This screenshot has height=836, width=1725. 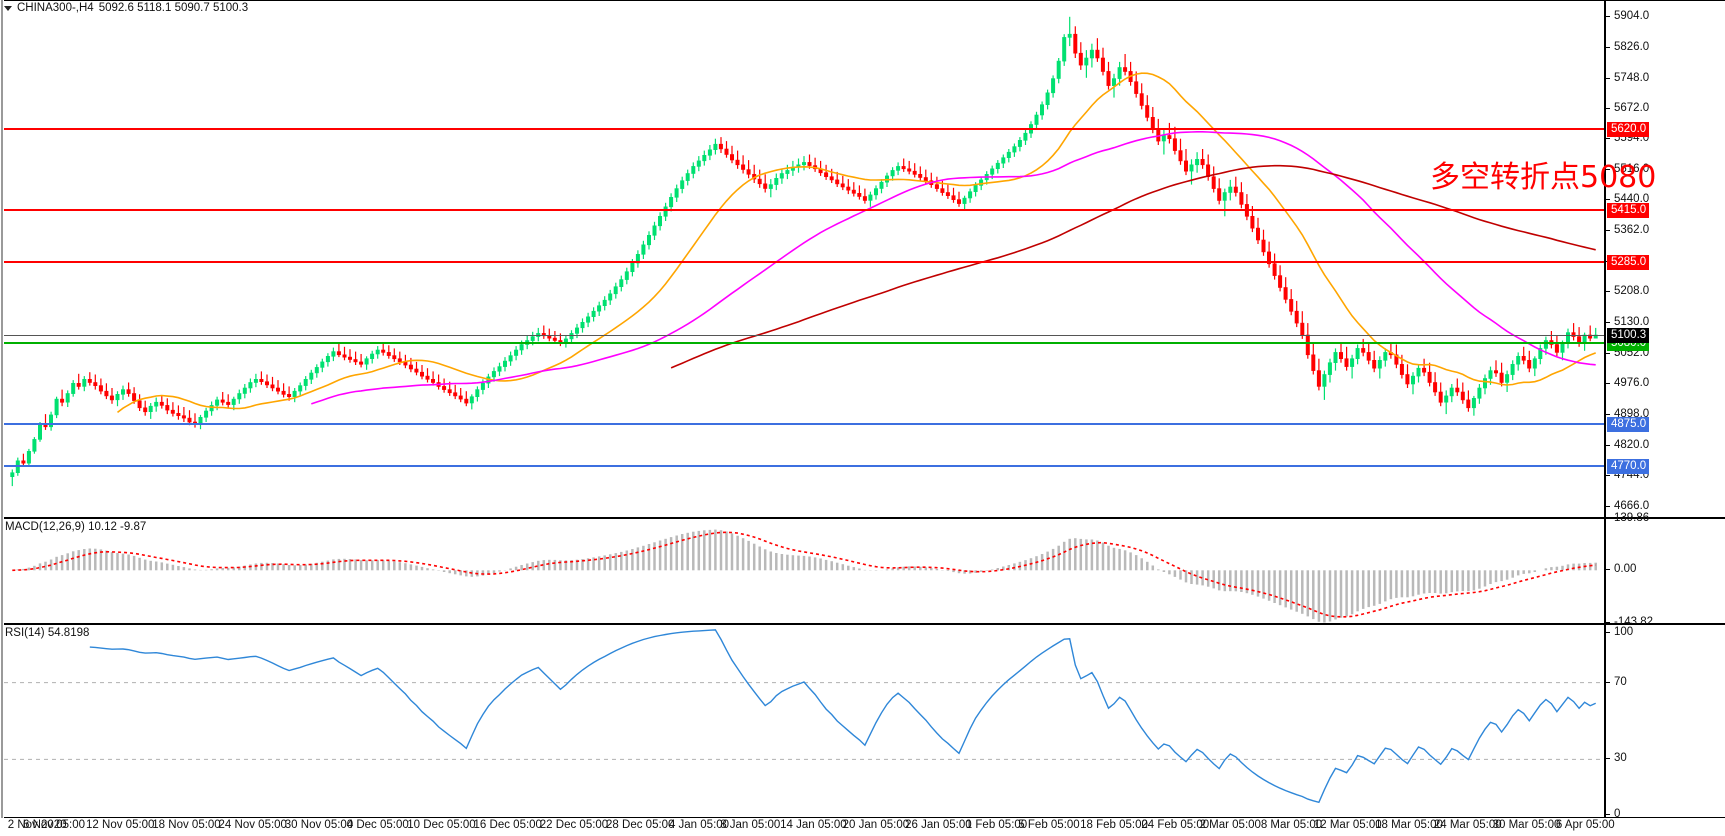 What do you see at coordinates (8, 8) in the screenshot?
I see `caret-down-icon` at bounding box center [8, 8].